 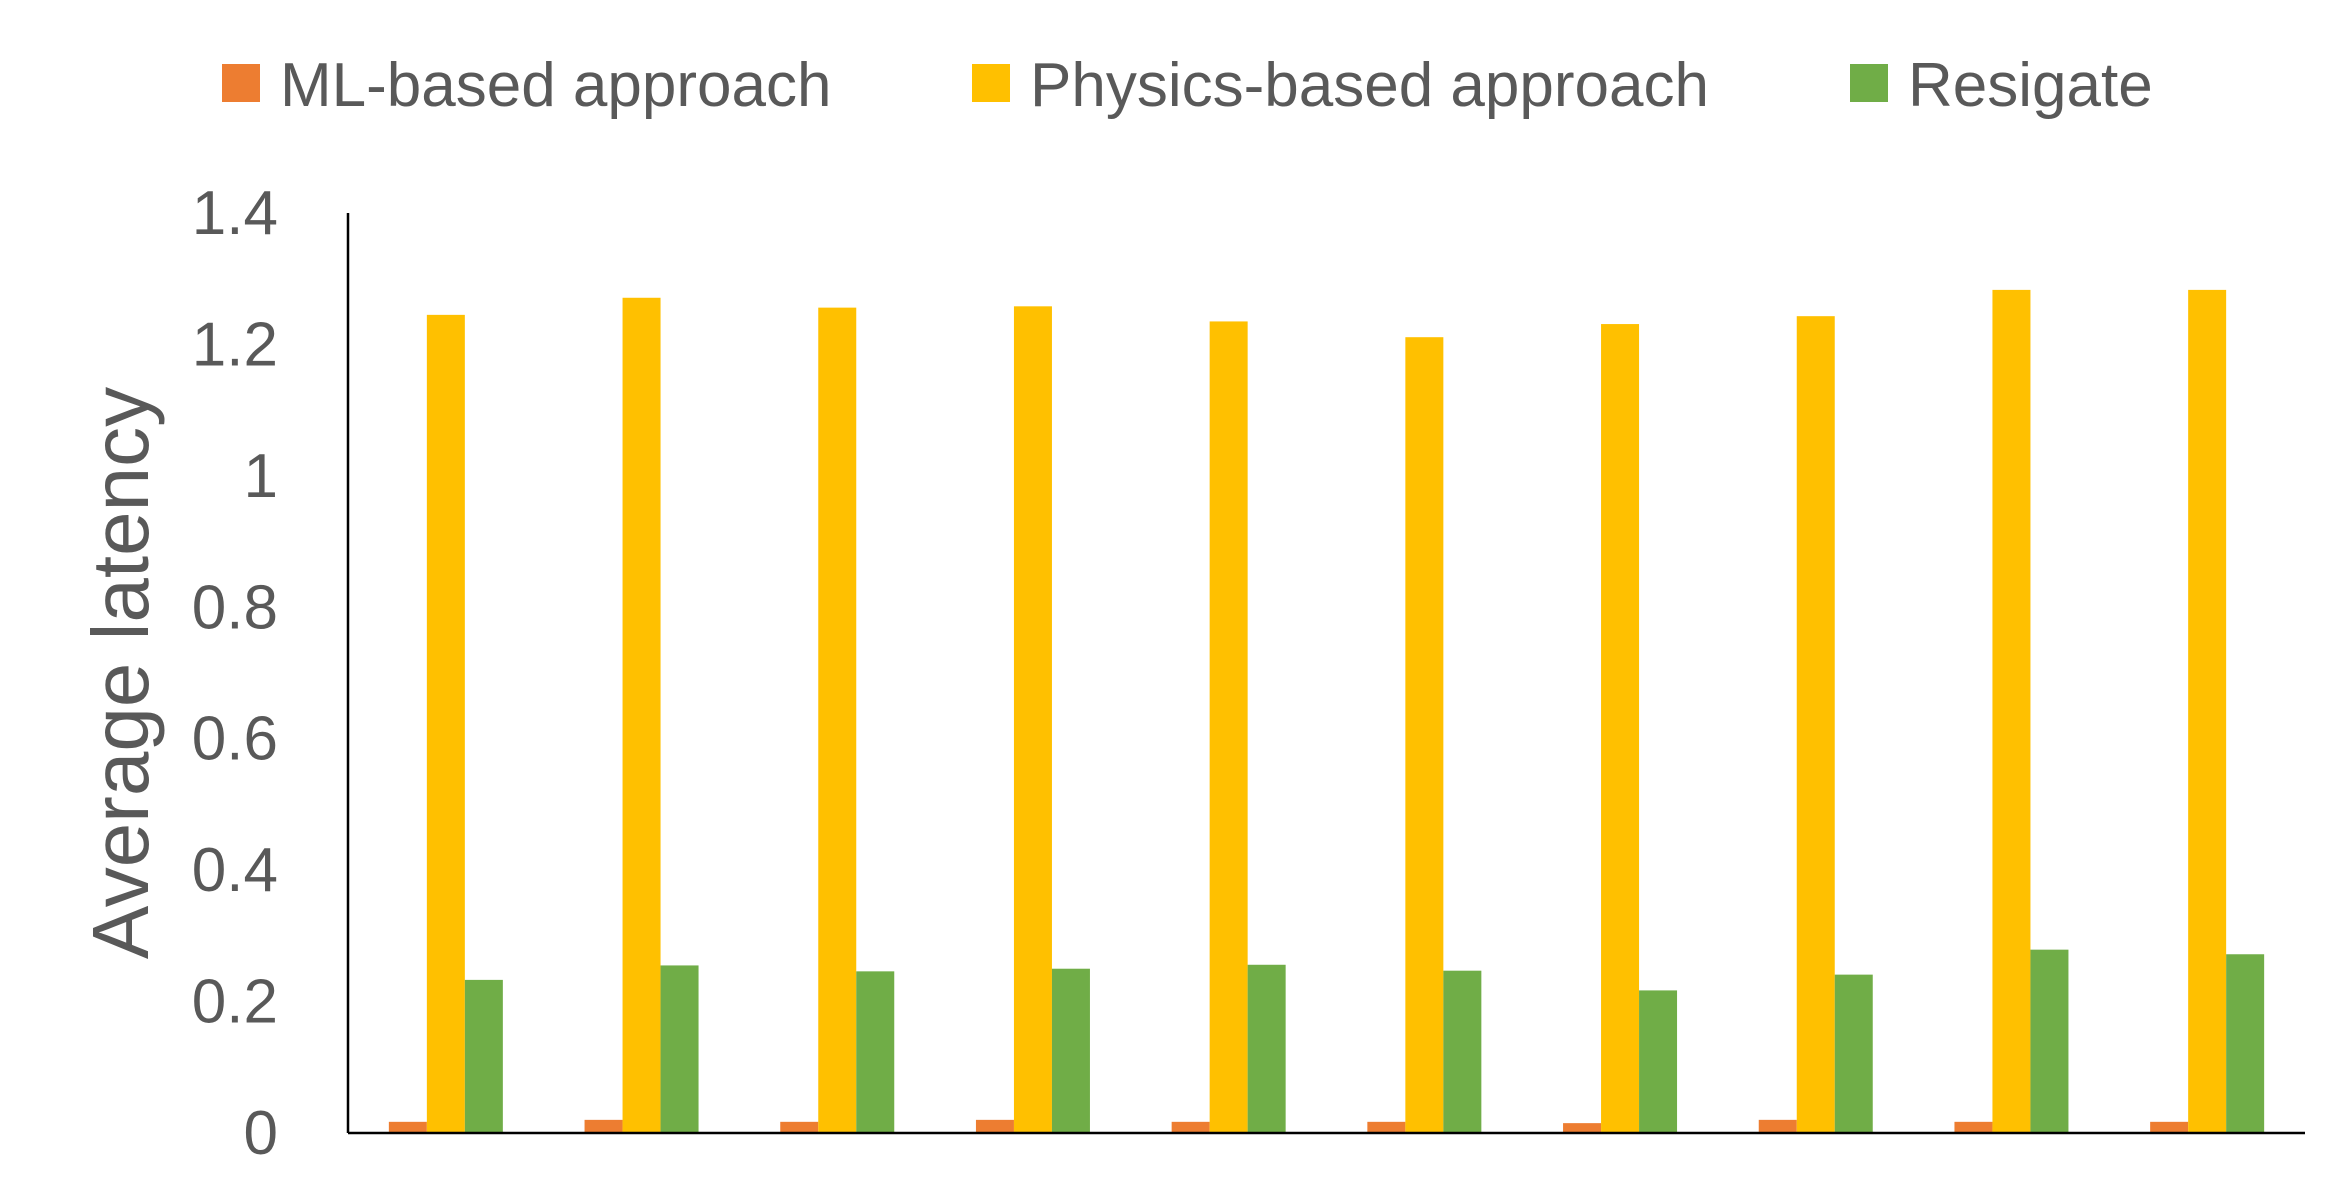 I want to click on legend-label: ML-based approach, so click(x=555, y=85).